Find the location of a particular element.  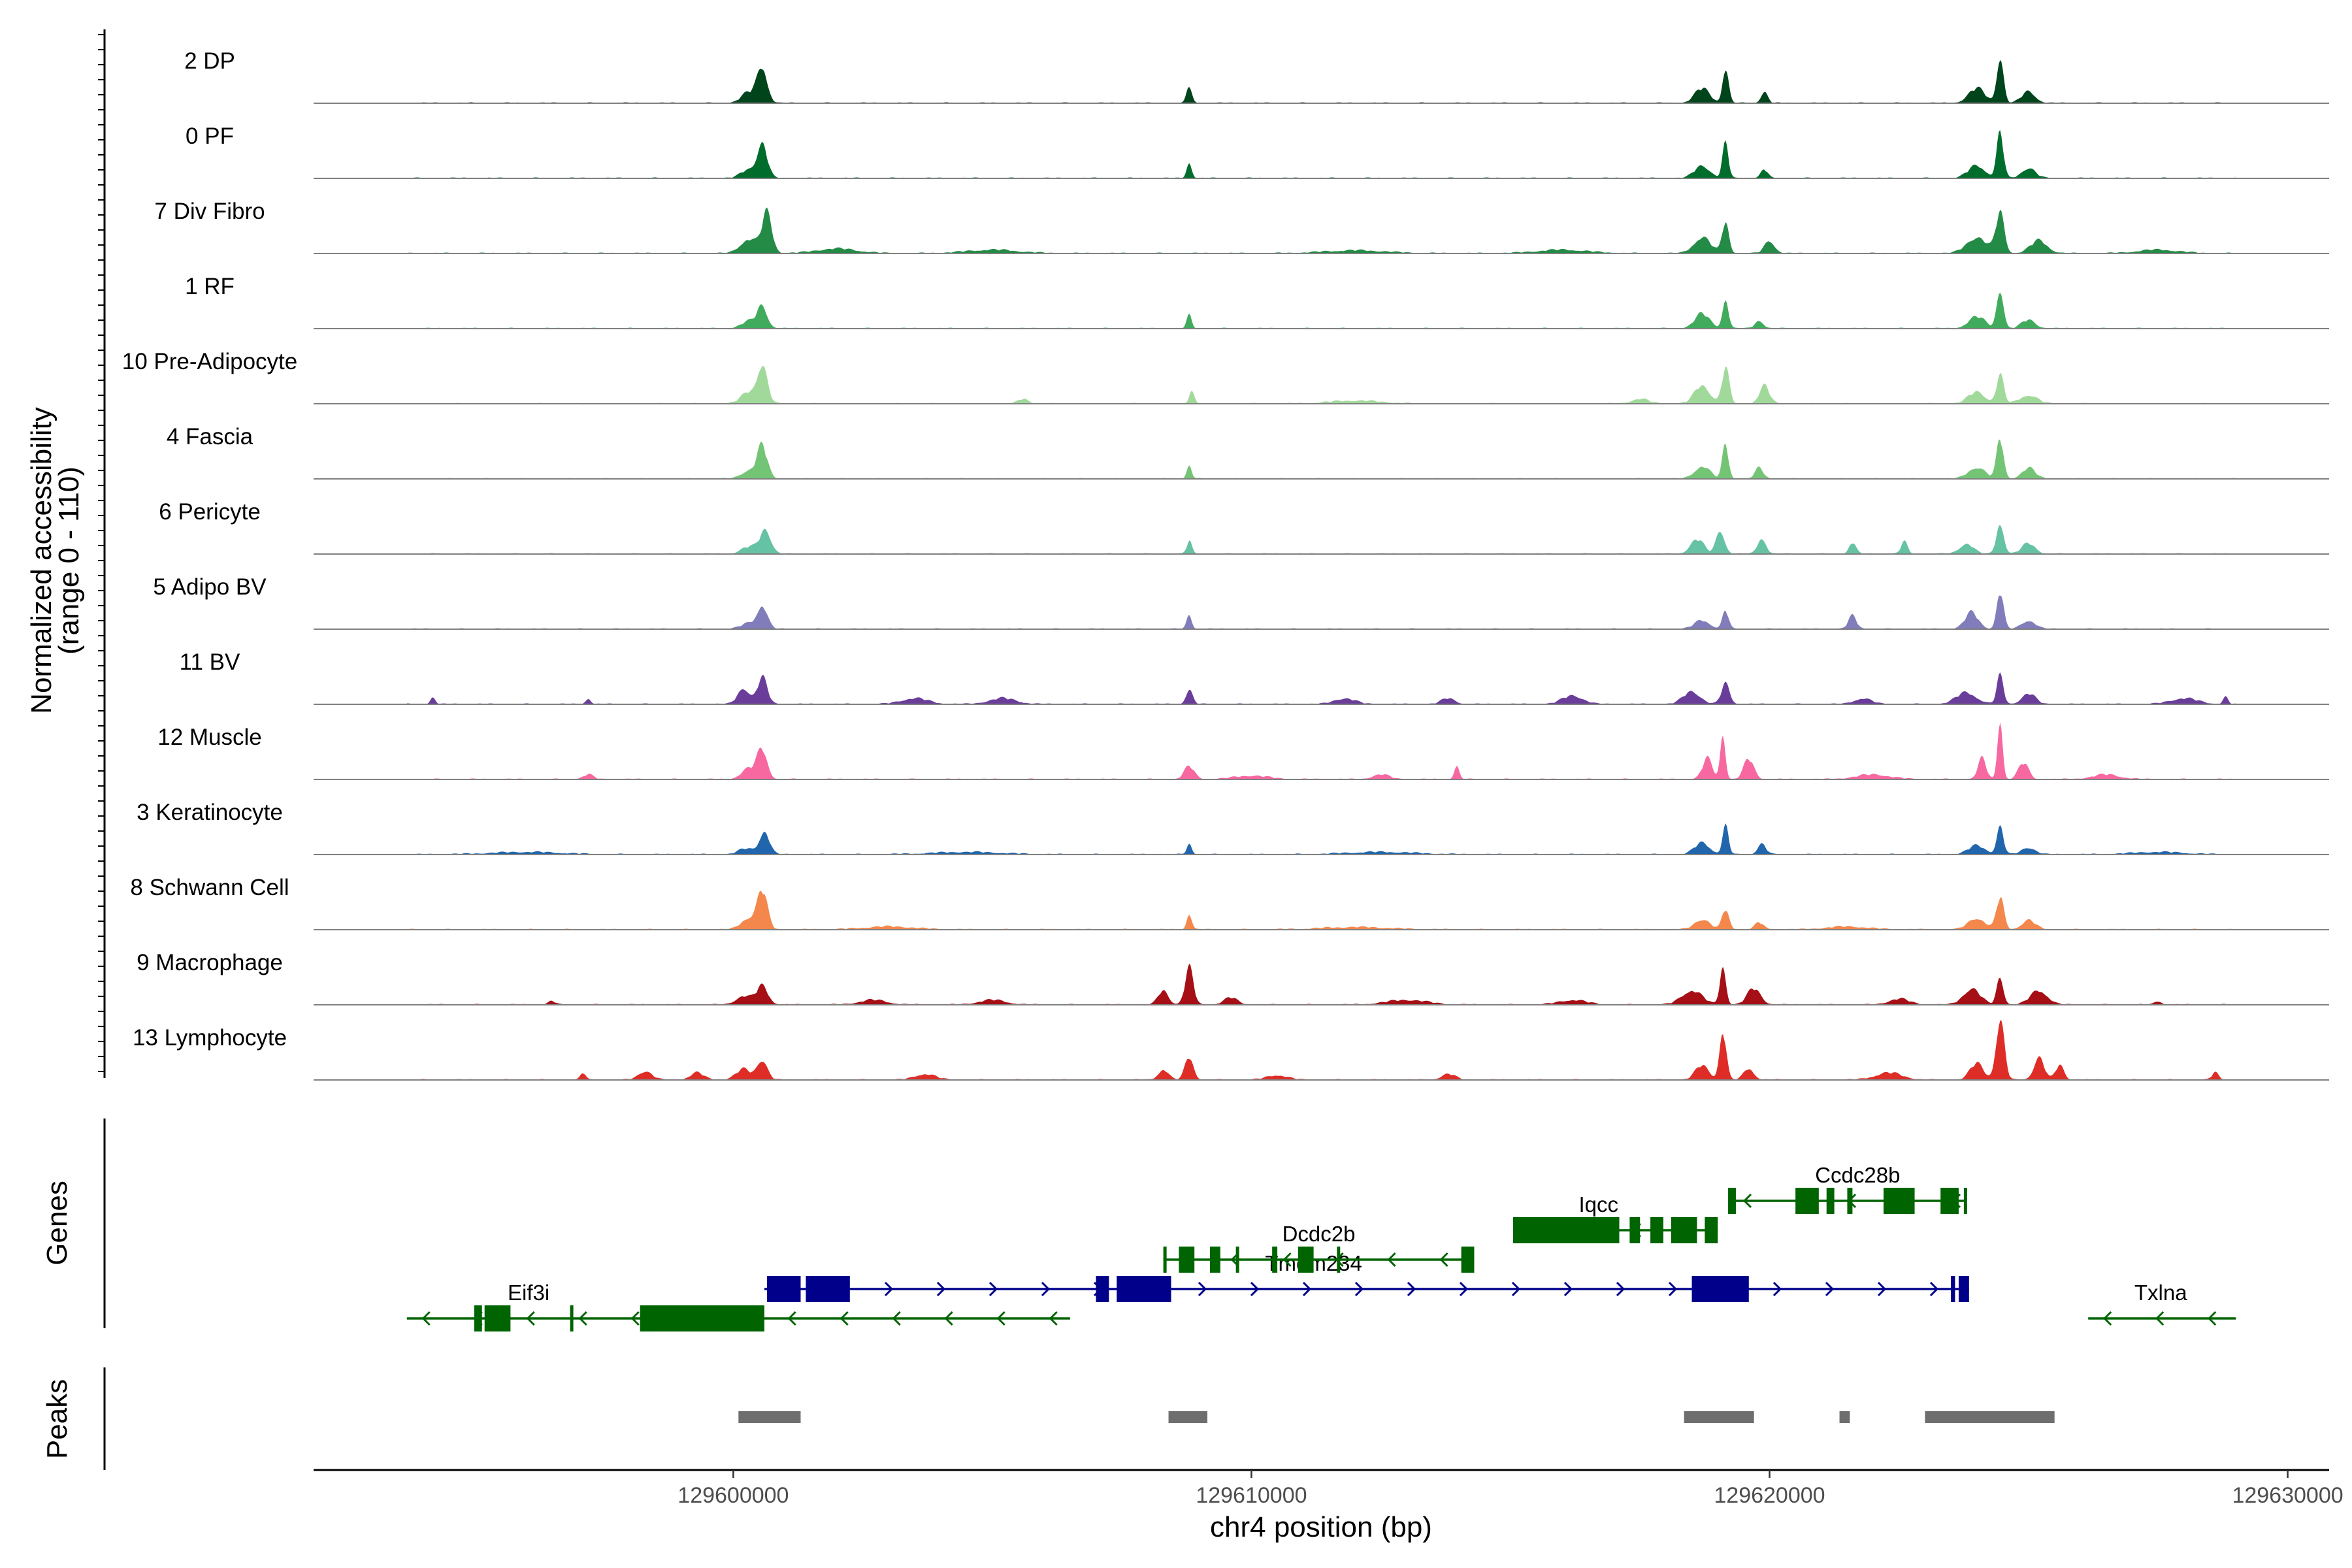

coverage-track: 3 Keratinocyte is located at coordinates (1233, 827).